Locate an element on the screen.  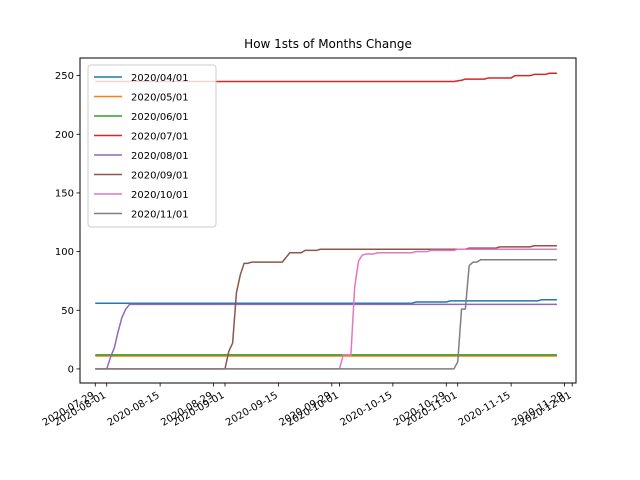
y-tick-label: 150 is located at coordinates (64, 193).